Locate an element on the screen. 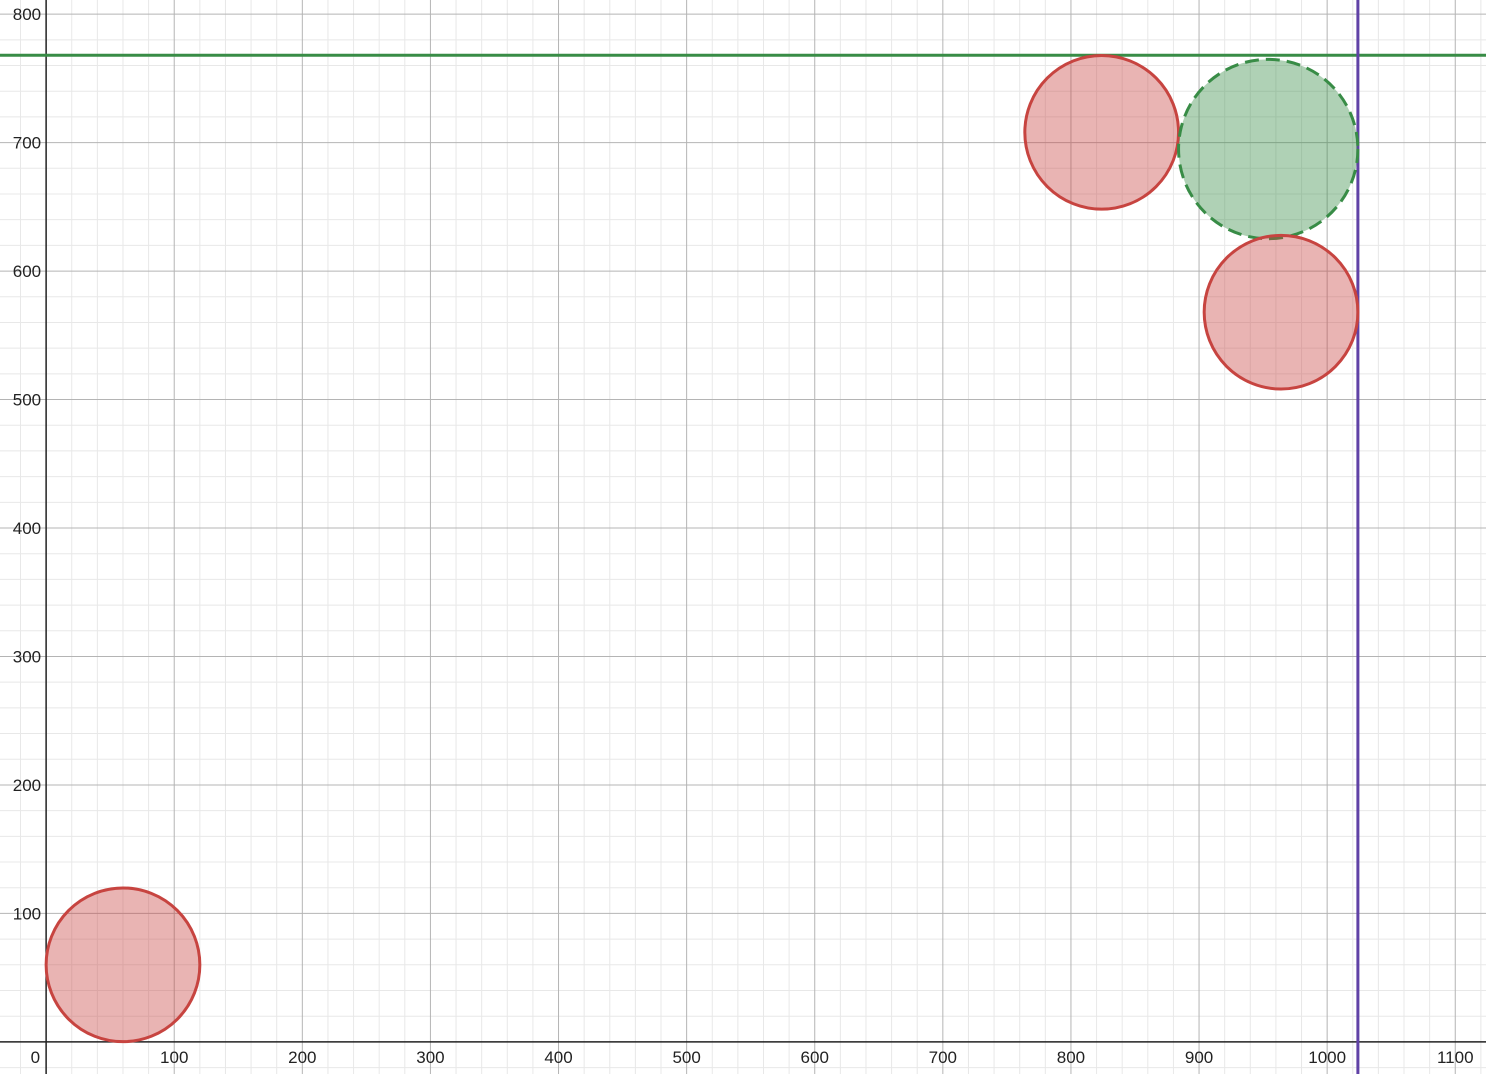  x-tick-label: 700 is located at coordinates (943, 1057).